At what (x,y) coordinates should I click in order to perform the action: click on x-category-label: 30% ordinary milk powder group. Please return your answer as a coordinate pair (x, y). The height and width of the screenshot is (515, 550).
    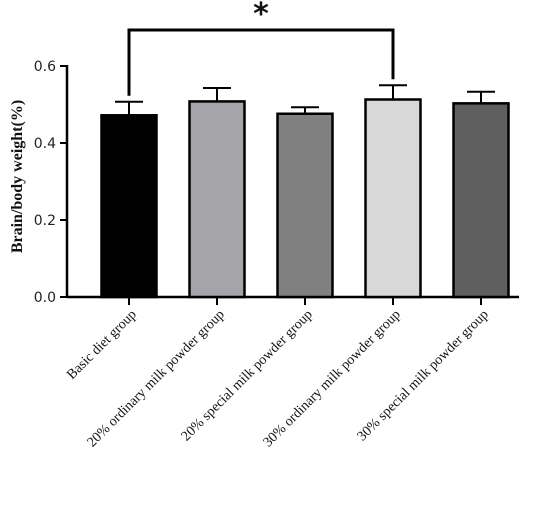
    Looking at the image, I should click on (332, 378).